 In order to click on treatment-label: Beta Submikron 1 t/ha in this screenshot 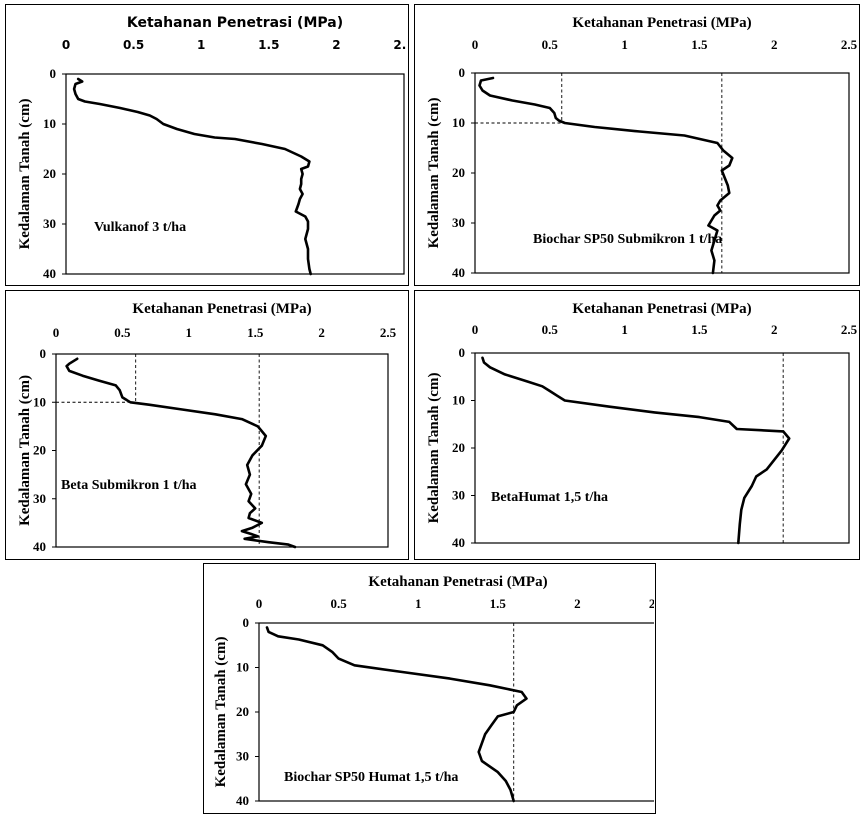, I will do `click(129, 485)`.